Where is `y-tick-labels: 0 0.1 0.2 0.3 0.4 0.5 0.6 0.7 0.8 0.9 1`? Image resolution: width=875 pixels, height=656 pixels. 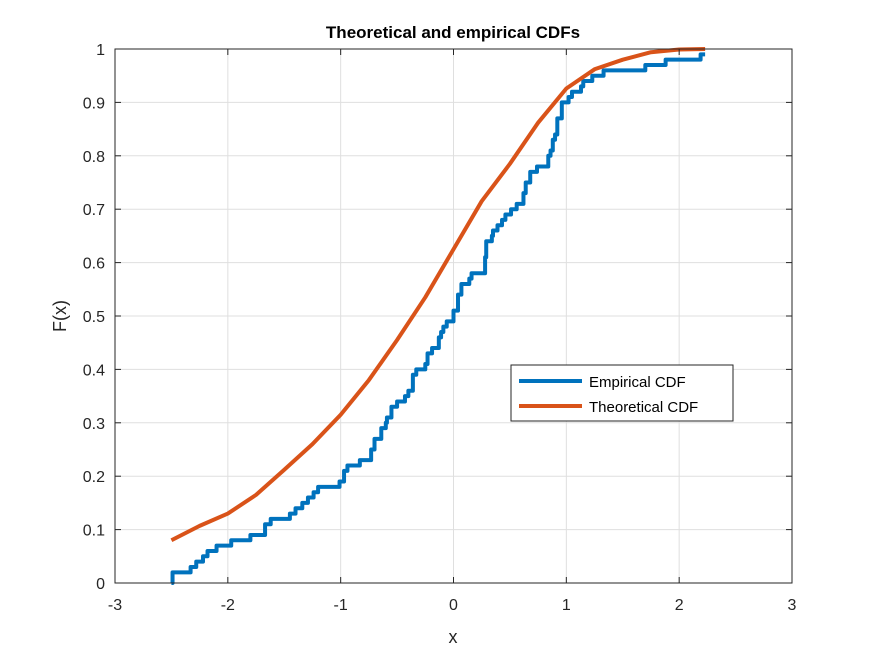 y-tick-labels: 0 0.1 0.2 0.3 0.4 0.5 0.6 0.7 0.8 0.9 1 is located at coordinates (94, 317).